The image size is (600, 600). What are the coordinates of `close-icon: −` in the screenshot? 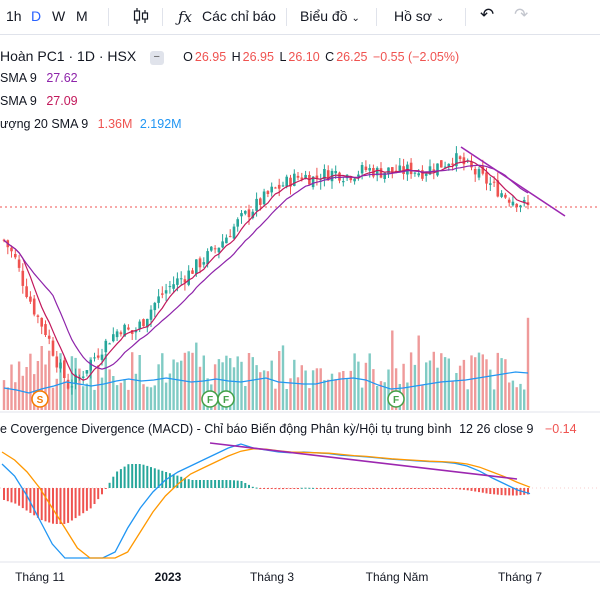 It's located at (156, 58).